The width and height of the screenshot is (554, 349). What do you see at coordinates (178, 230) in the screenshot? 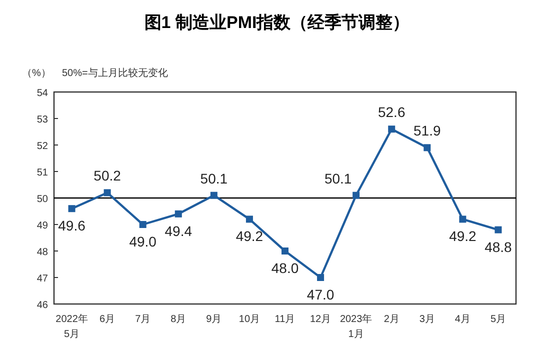
I see `text: 49.4` at bounding box center [178, 230].